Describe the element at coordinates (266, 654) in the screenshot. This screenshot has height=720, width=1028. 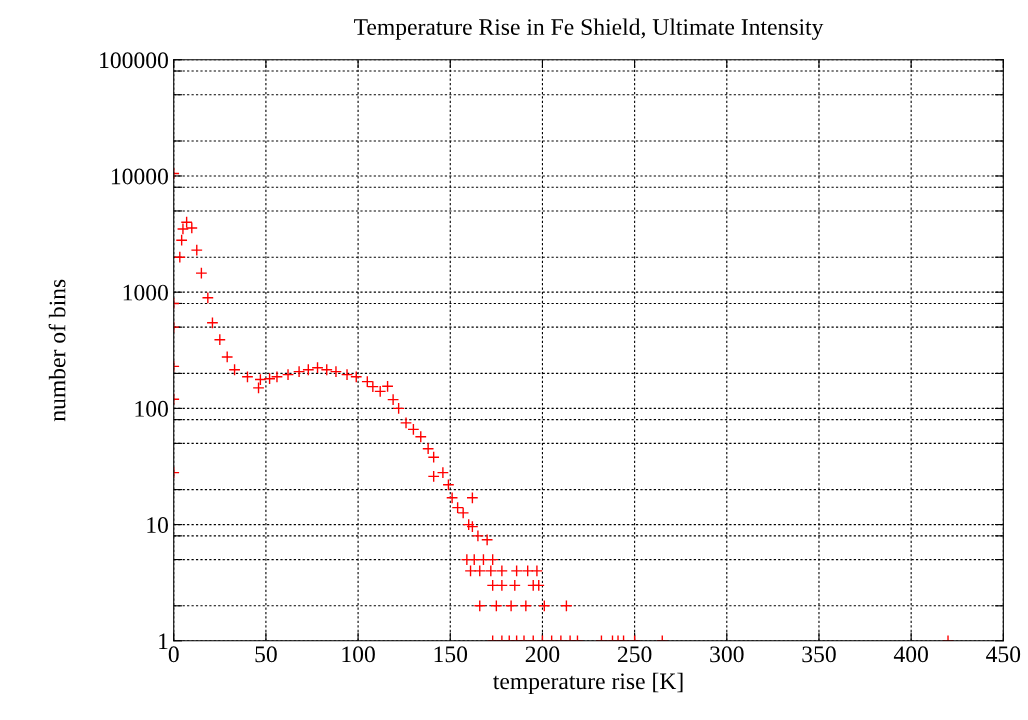
I see `x-tick-label: 50` at that location.